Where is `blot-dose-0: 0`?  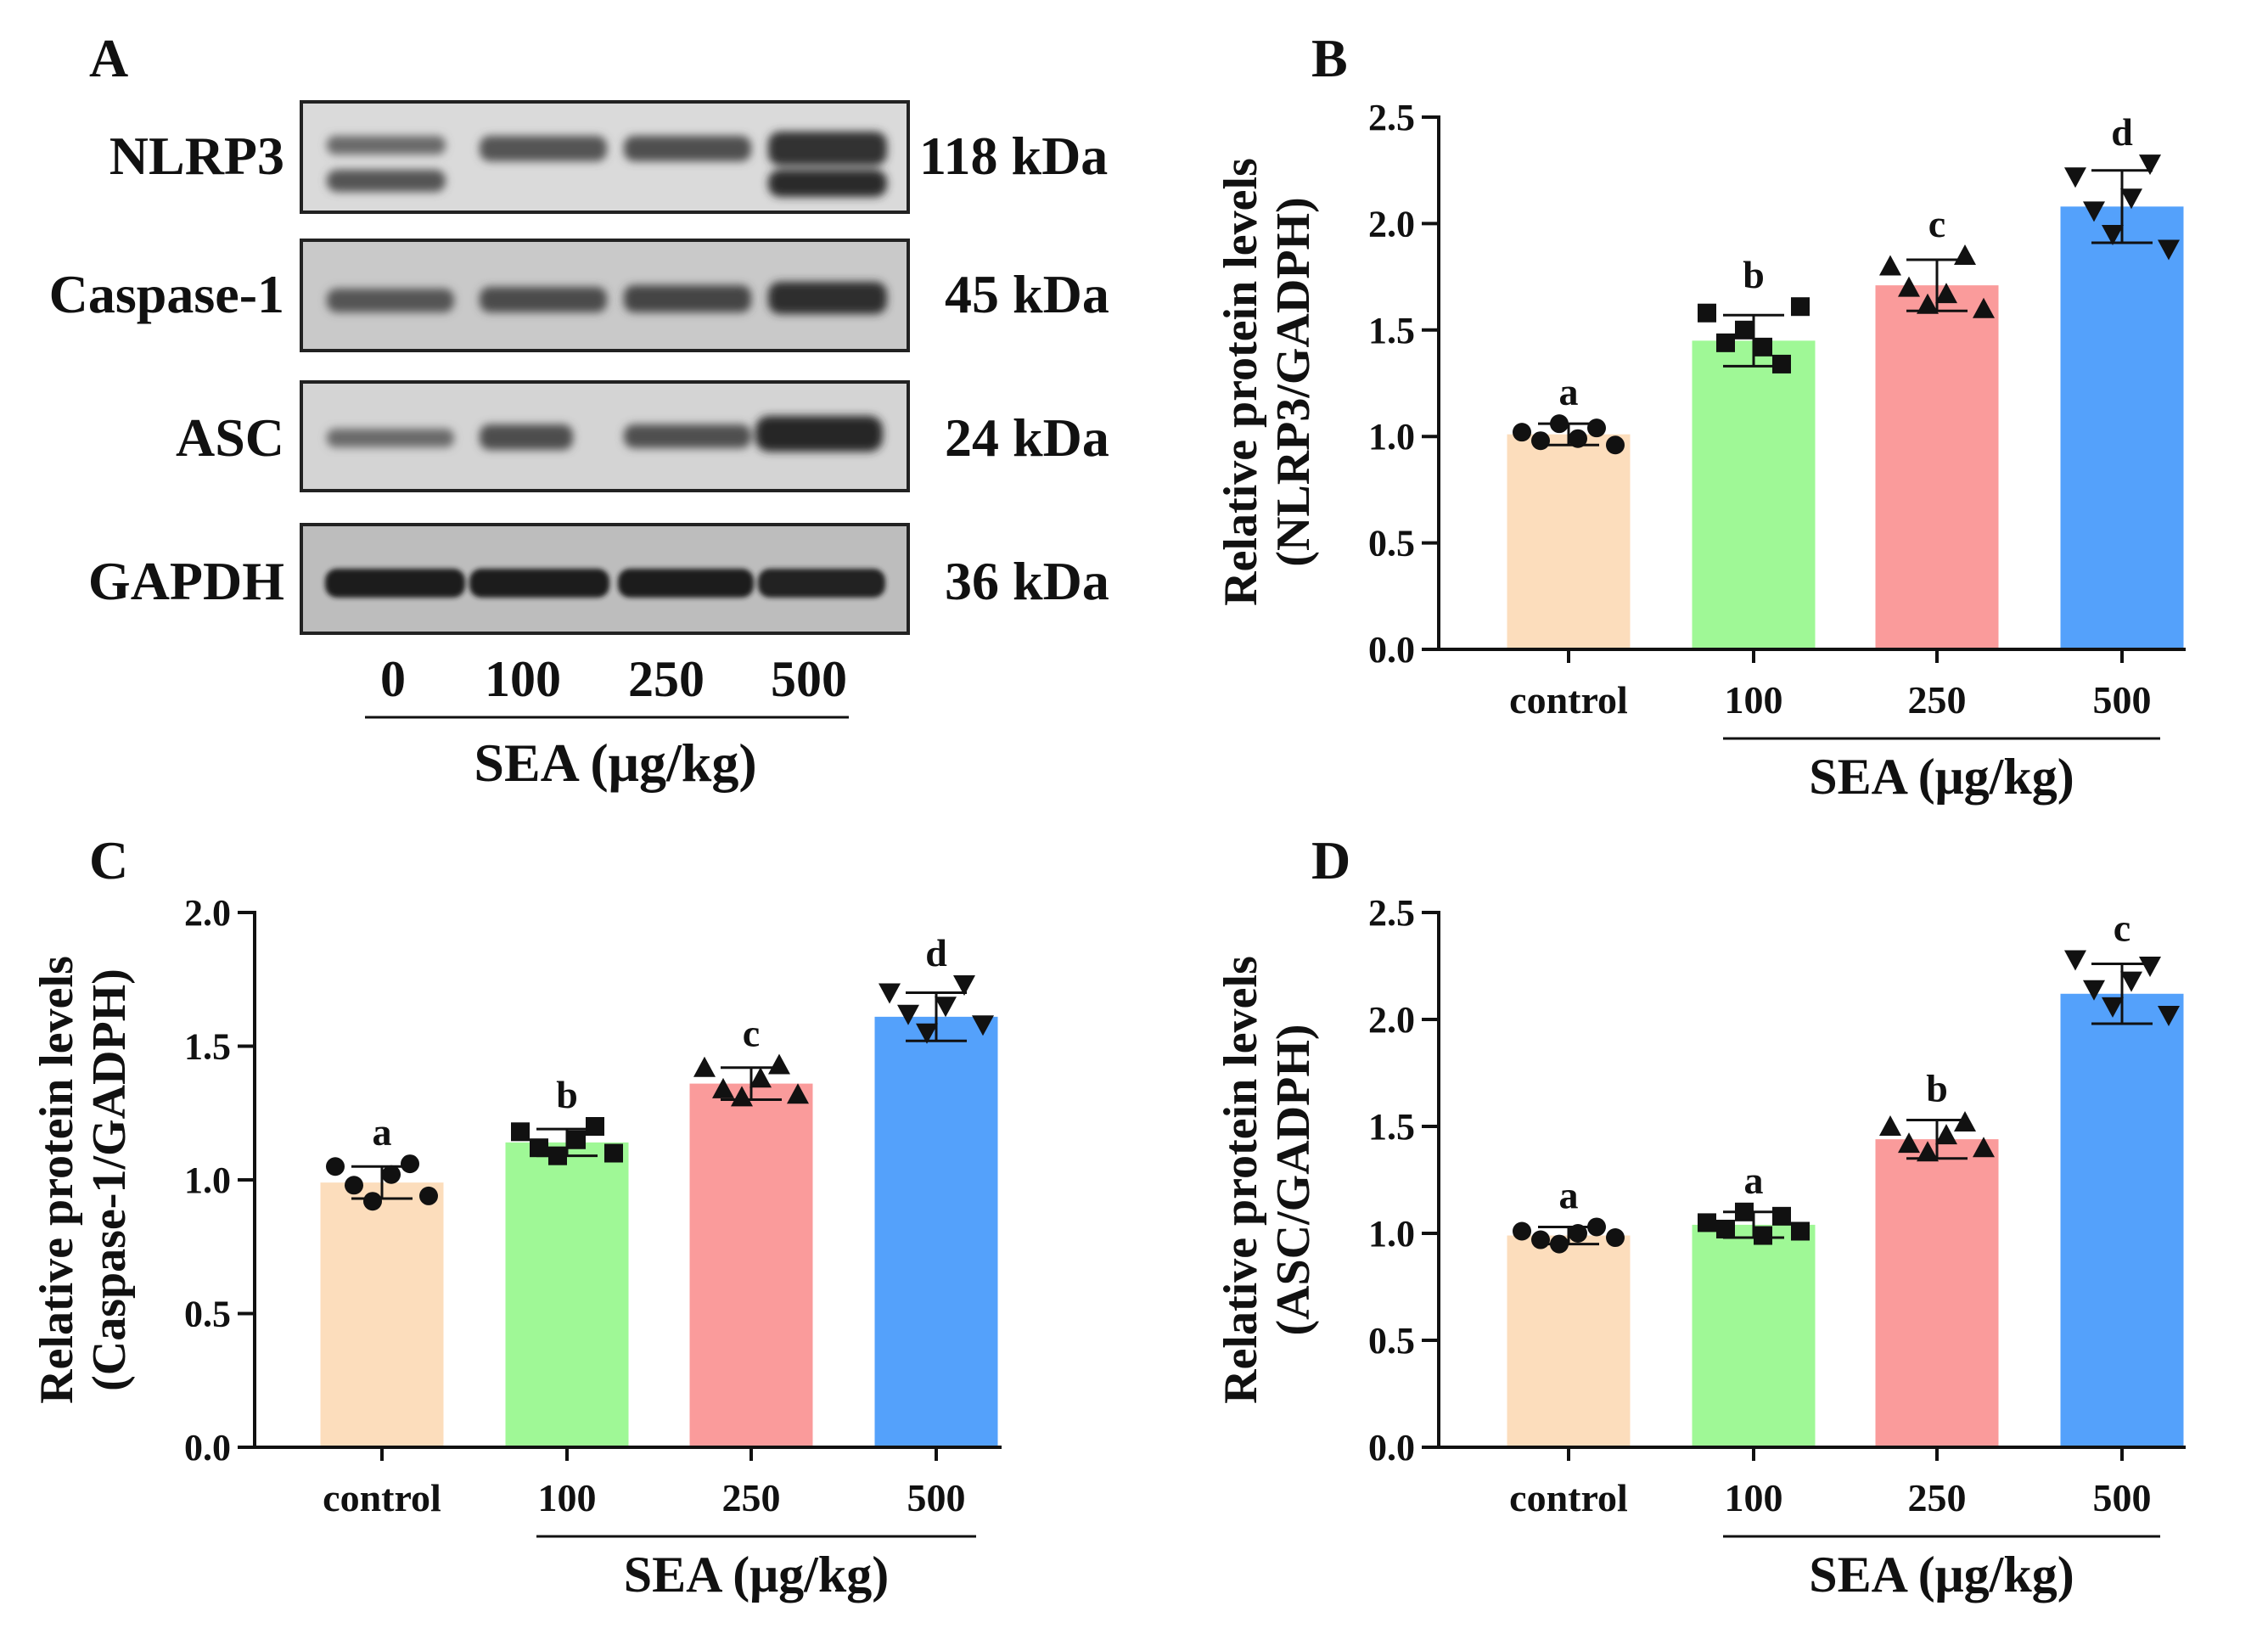 blot-dose-0: 0 is located at coordinates (393, 679).